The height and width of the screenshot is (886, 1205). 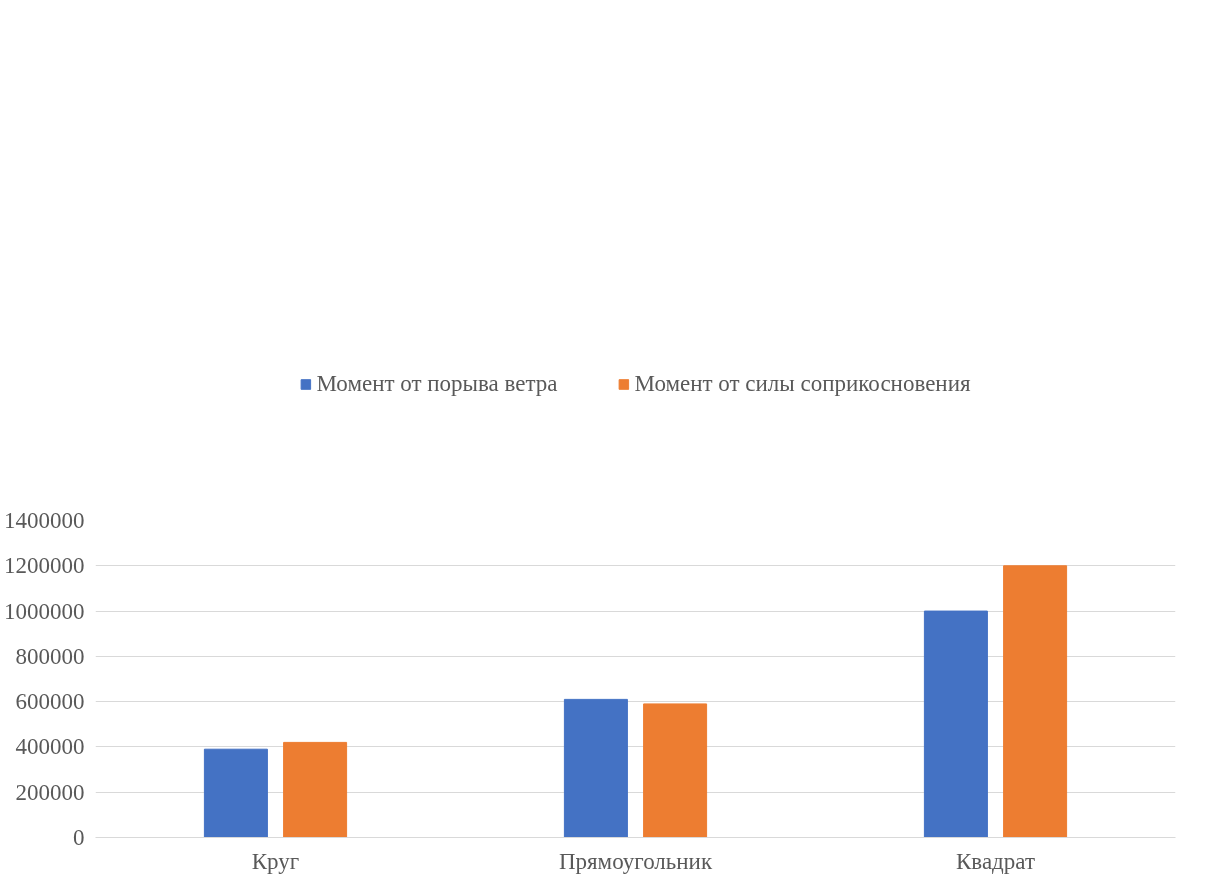 I want to click on x-tick-label: Круг, so click(x=275, y=861).